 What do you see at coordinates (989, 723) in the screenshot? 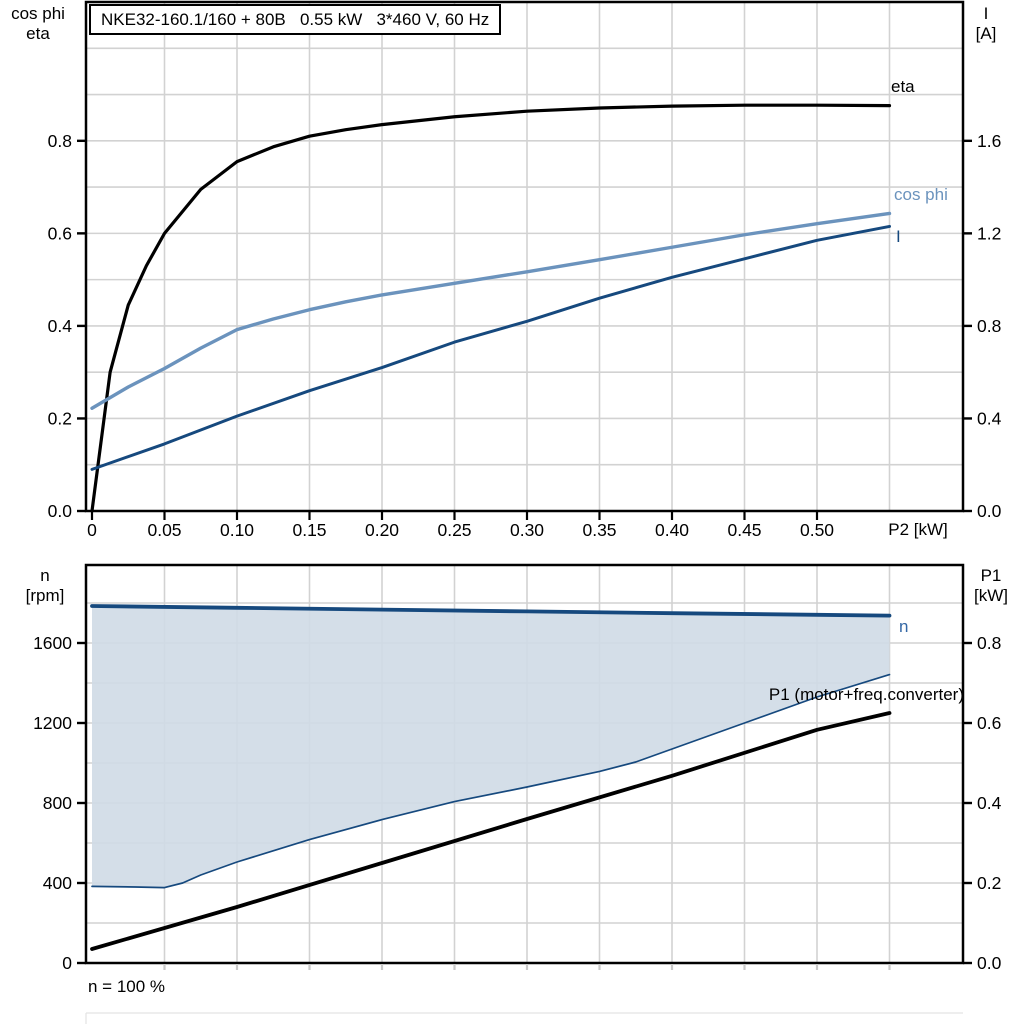
I see `y-right-tick-label: 0.6` at bounding box center [989, 723].